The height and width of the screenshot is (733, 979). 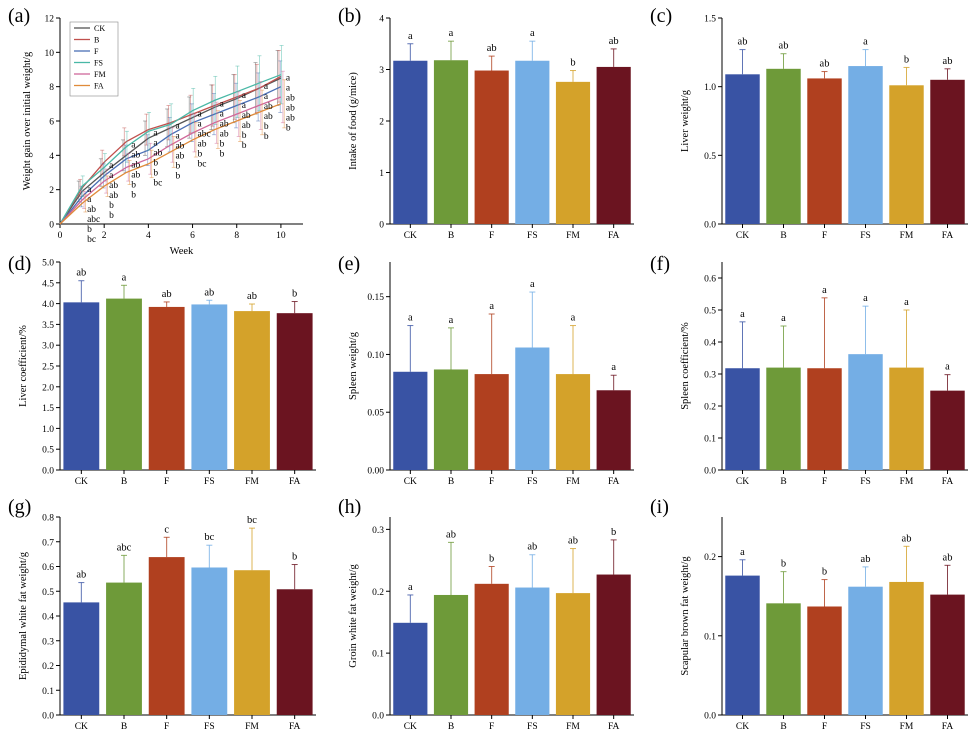 What do you see at coordinates (48, 409) in the screenshot?
I see `y-tick-label: 1.5` at bounding box center [48, 409].